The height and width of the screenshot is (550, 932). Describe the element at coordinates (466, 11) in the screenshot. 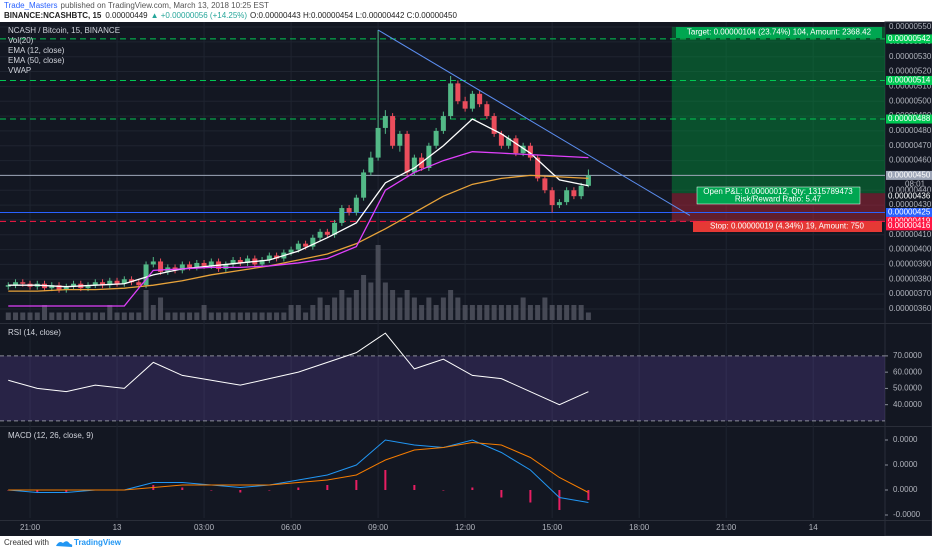

I see `header-bar` at that location.